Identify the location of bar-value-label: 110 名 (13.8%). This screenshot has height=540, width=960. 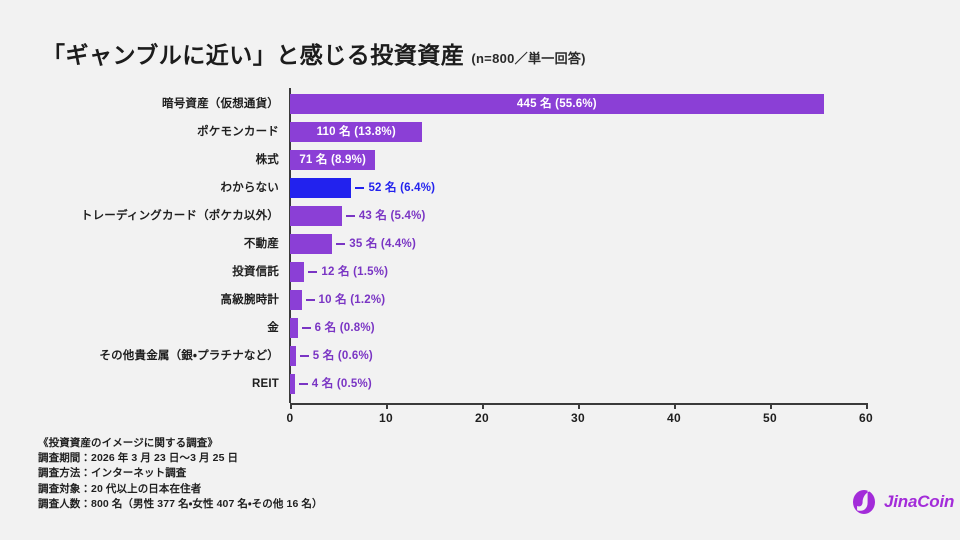
(356, 132).